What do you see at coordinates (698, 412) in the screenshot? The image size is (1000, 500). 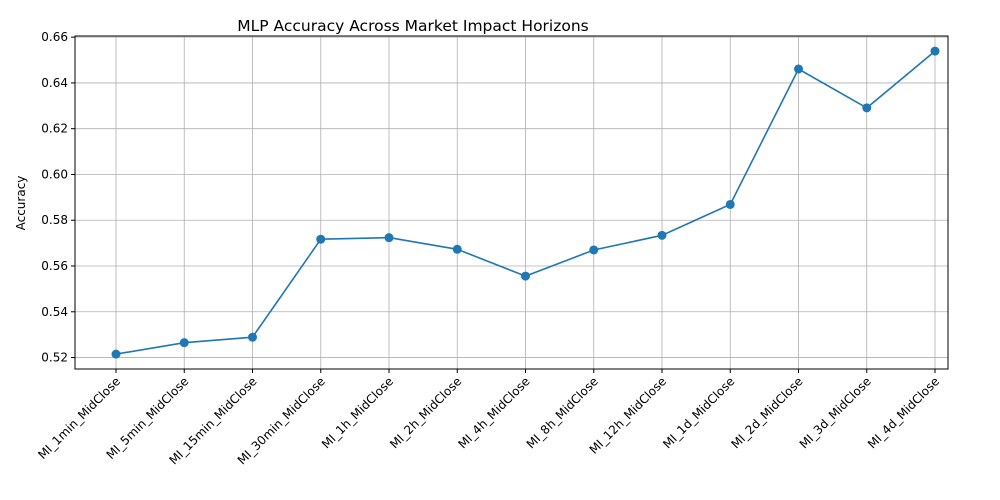 I see `x-tick-label: MI_1d_MidClose` at bounding box center [698, 412].